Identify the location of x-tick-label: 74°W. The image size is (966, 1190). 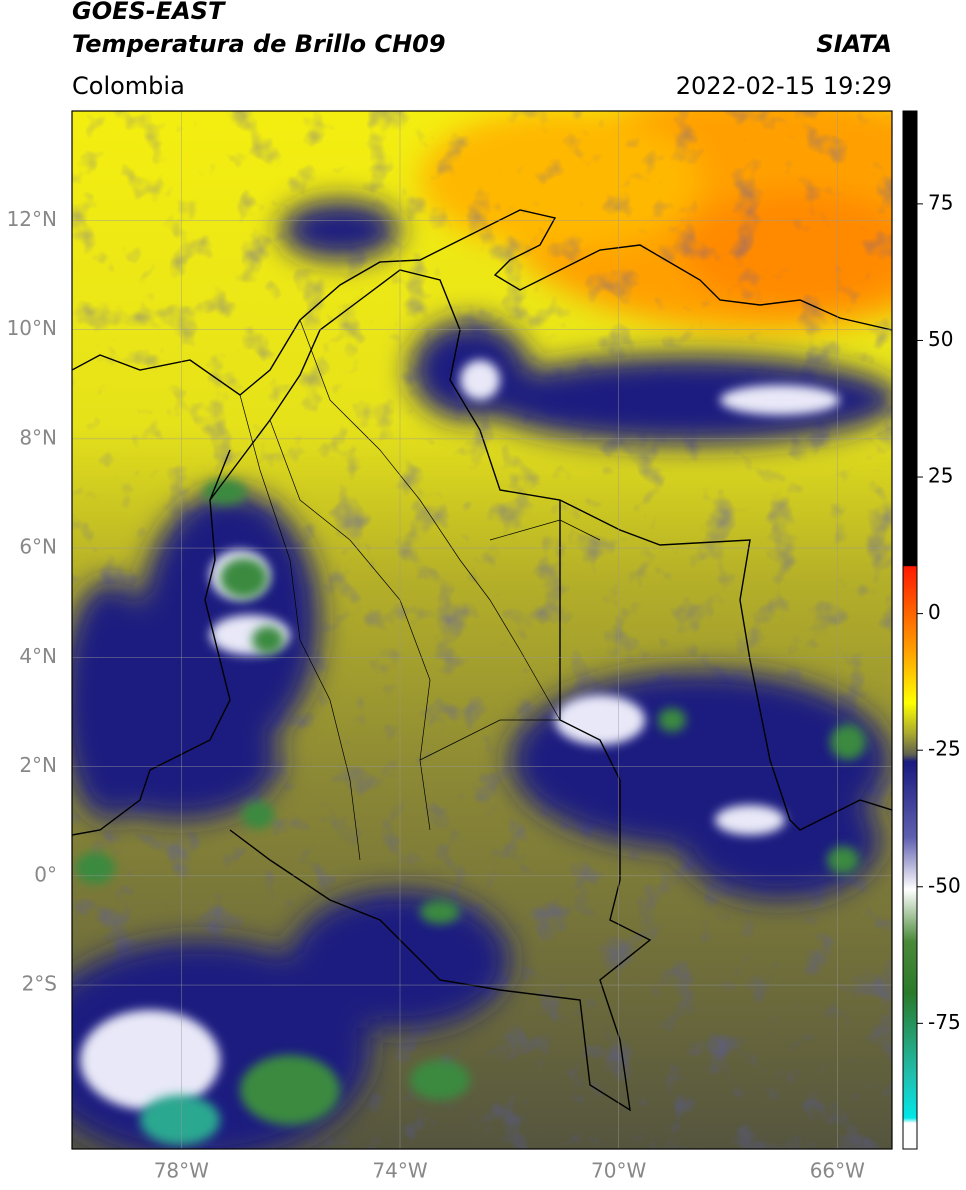
(399, 1171).